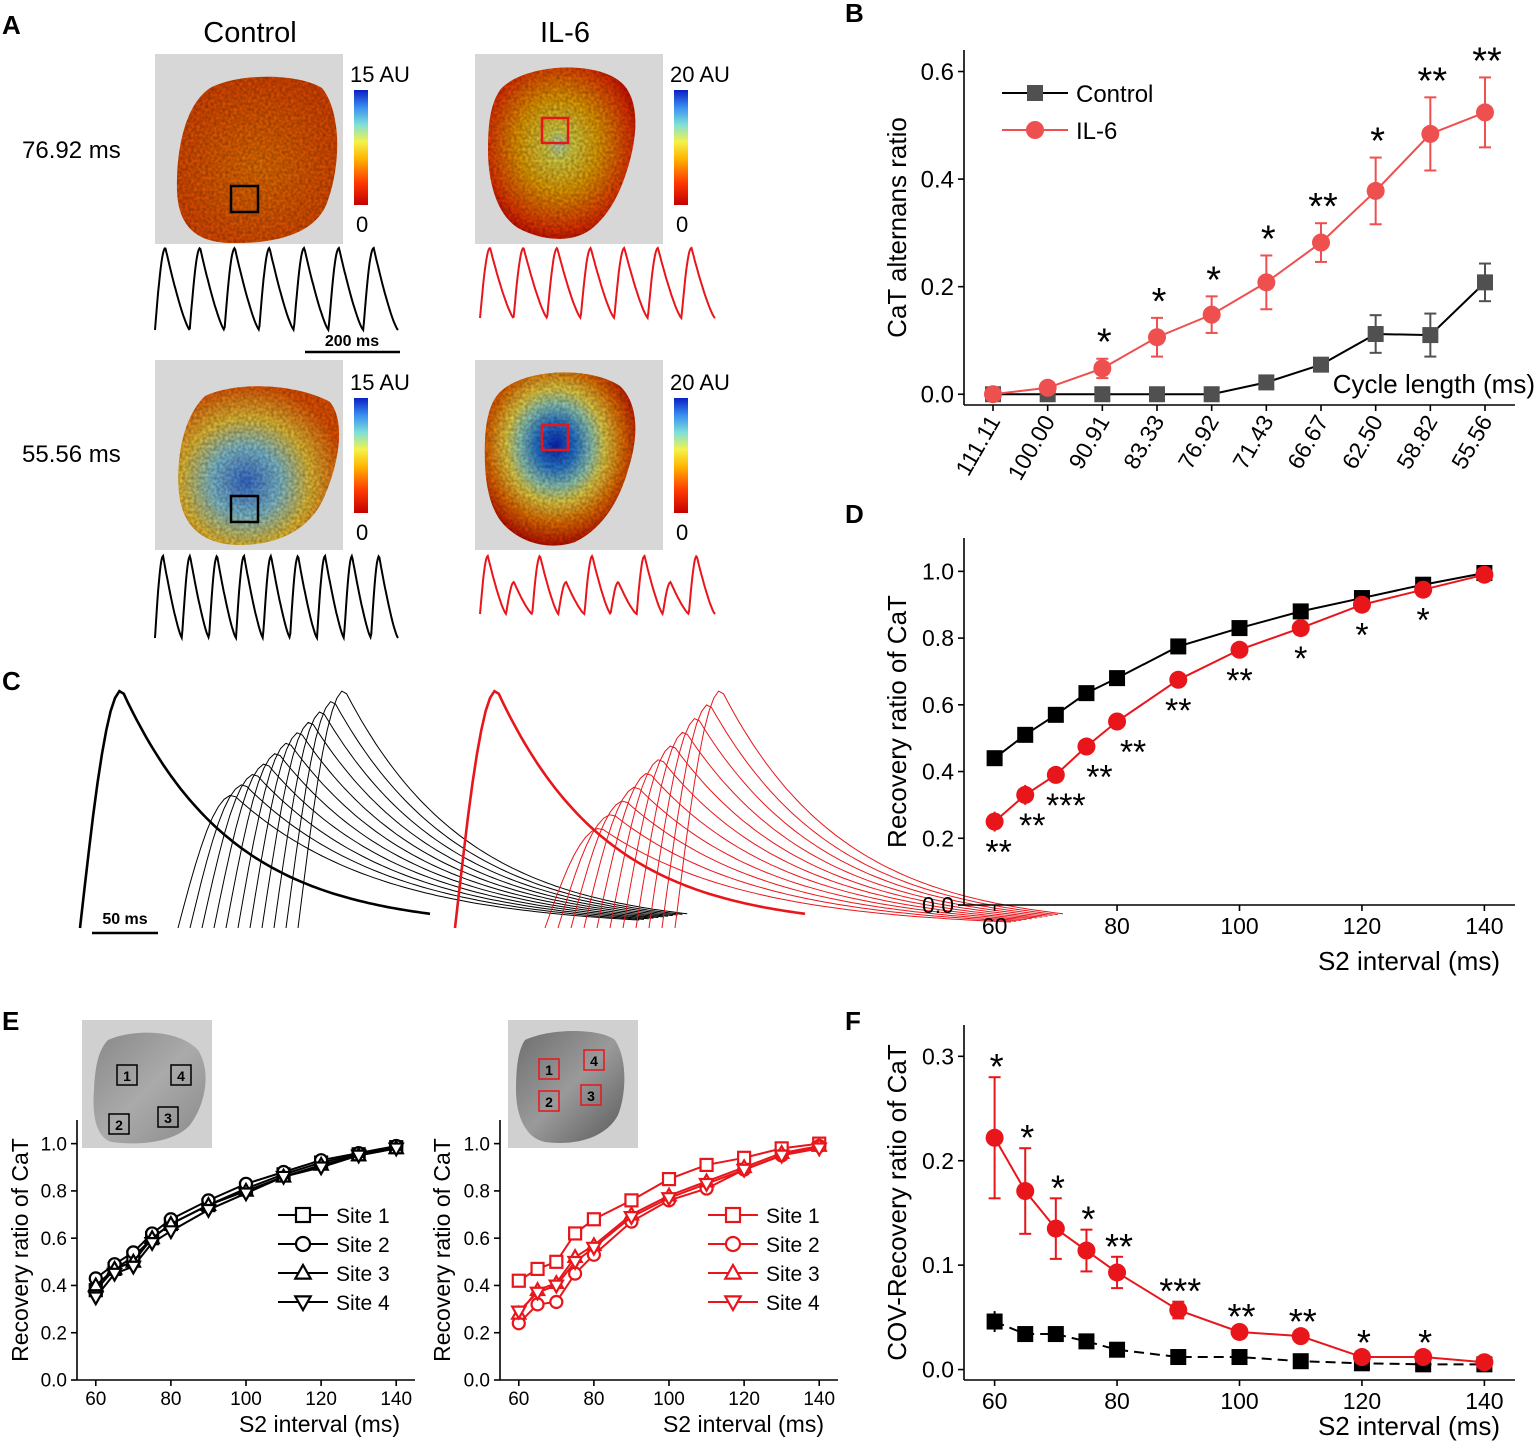  I want to click on row-label-55ms: 55.56 ms, so click(71, 454).